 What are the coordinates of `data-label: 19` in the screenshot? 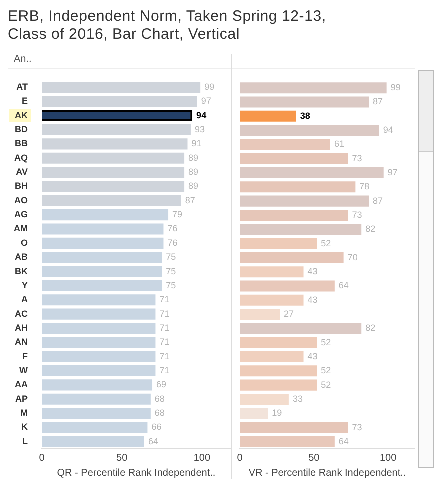 It's located at (277, 413).